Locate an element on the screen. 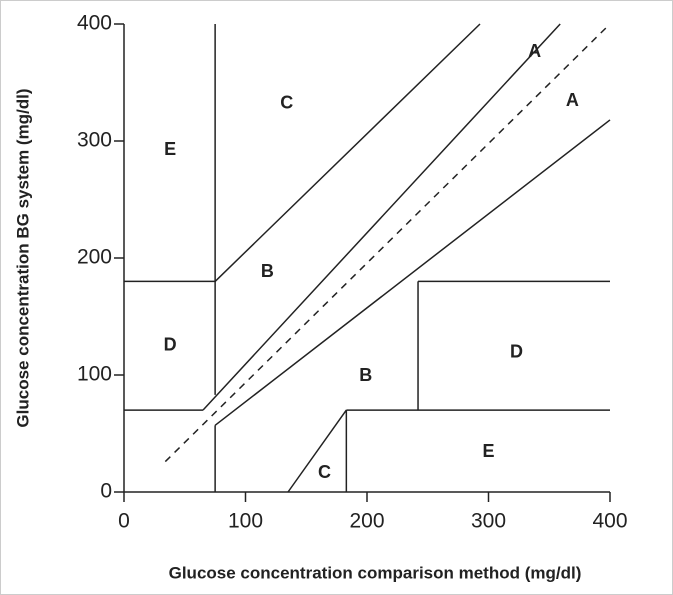  x-tick-label: 400 is located at coordinates (609, 521).